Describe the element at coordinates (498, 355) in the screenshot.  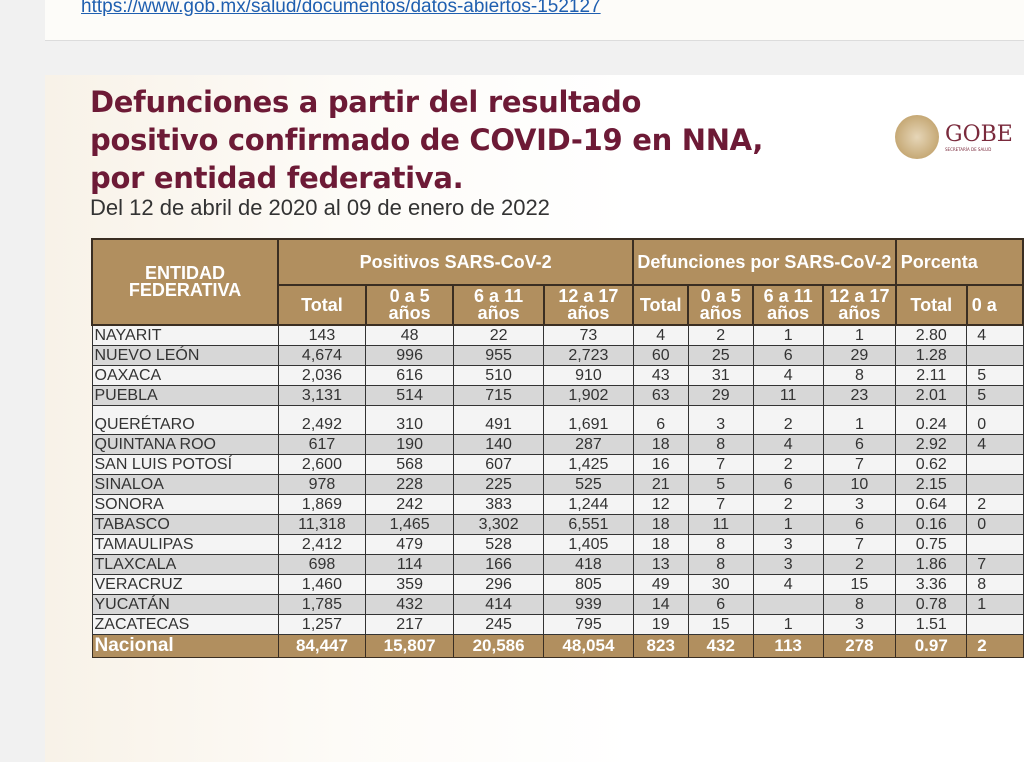
I see `value-cell: 955` at that location.